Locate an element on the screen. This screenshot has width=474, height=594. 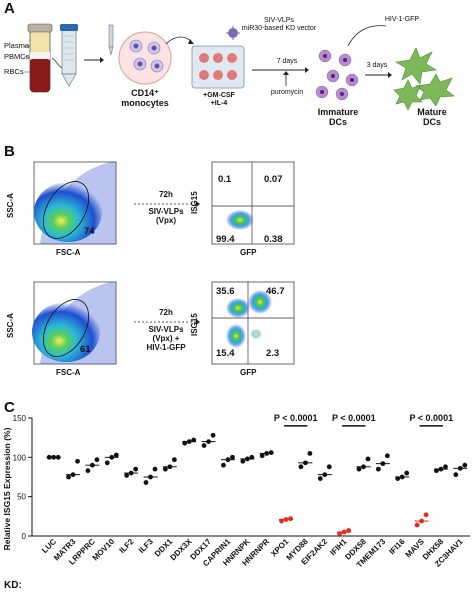
x-tick-label: ILF2 is located at coordinates (127, 546).